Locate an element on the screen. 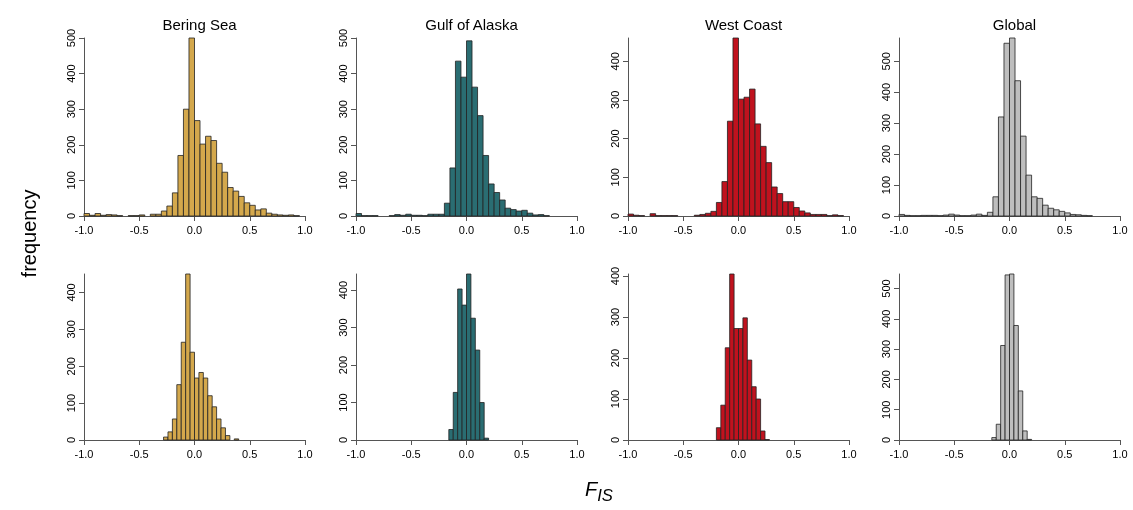  chart-title: Global is located at coordinates (1014, 24).